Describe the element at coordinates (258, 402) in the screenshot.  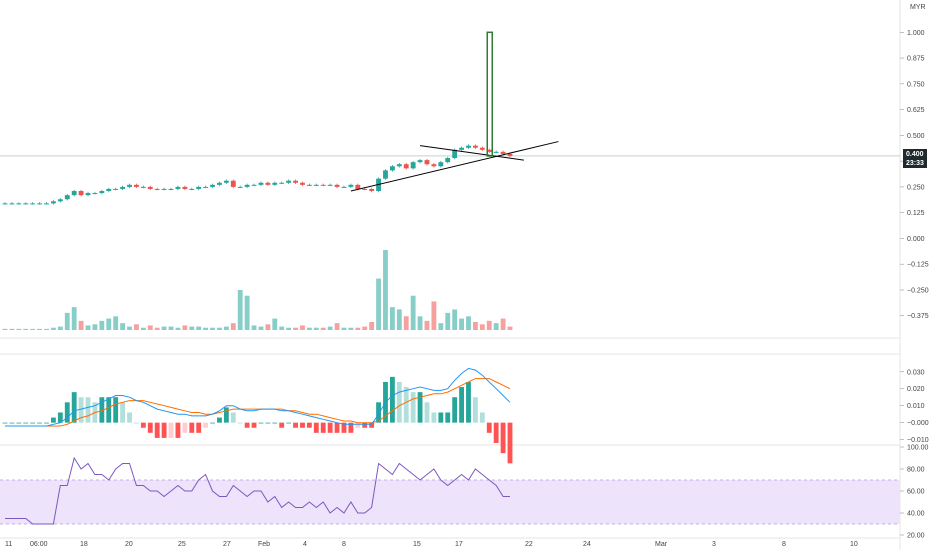
I see `macd-signal-line` at that location.